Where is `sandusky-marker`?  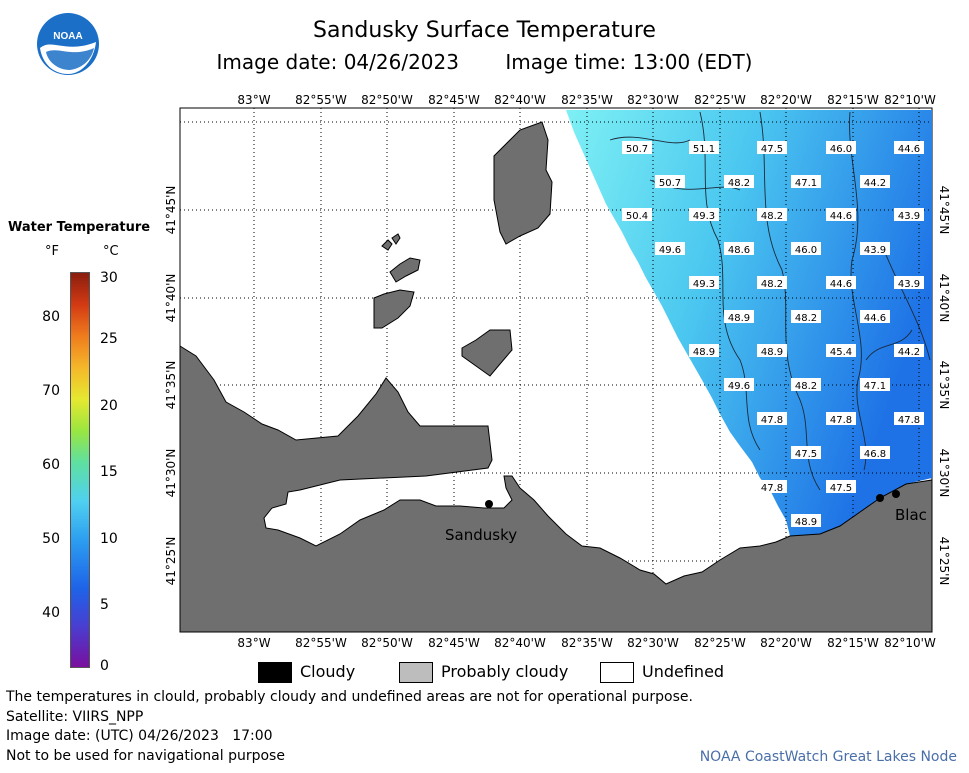
sandusky-marker is located at coordinates (489, 504).